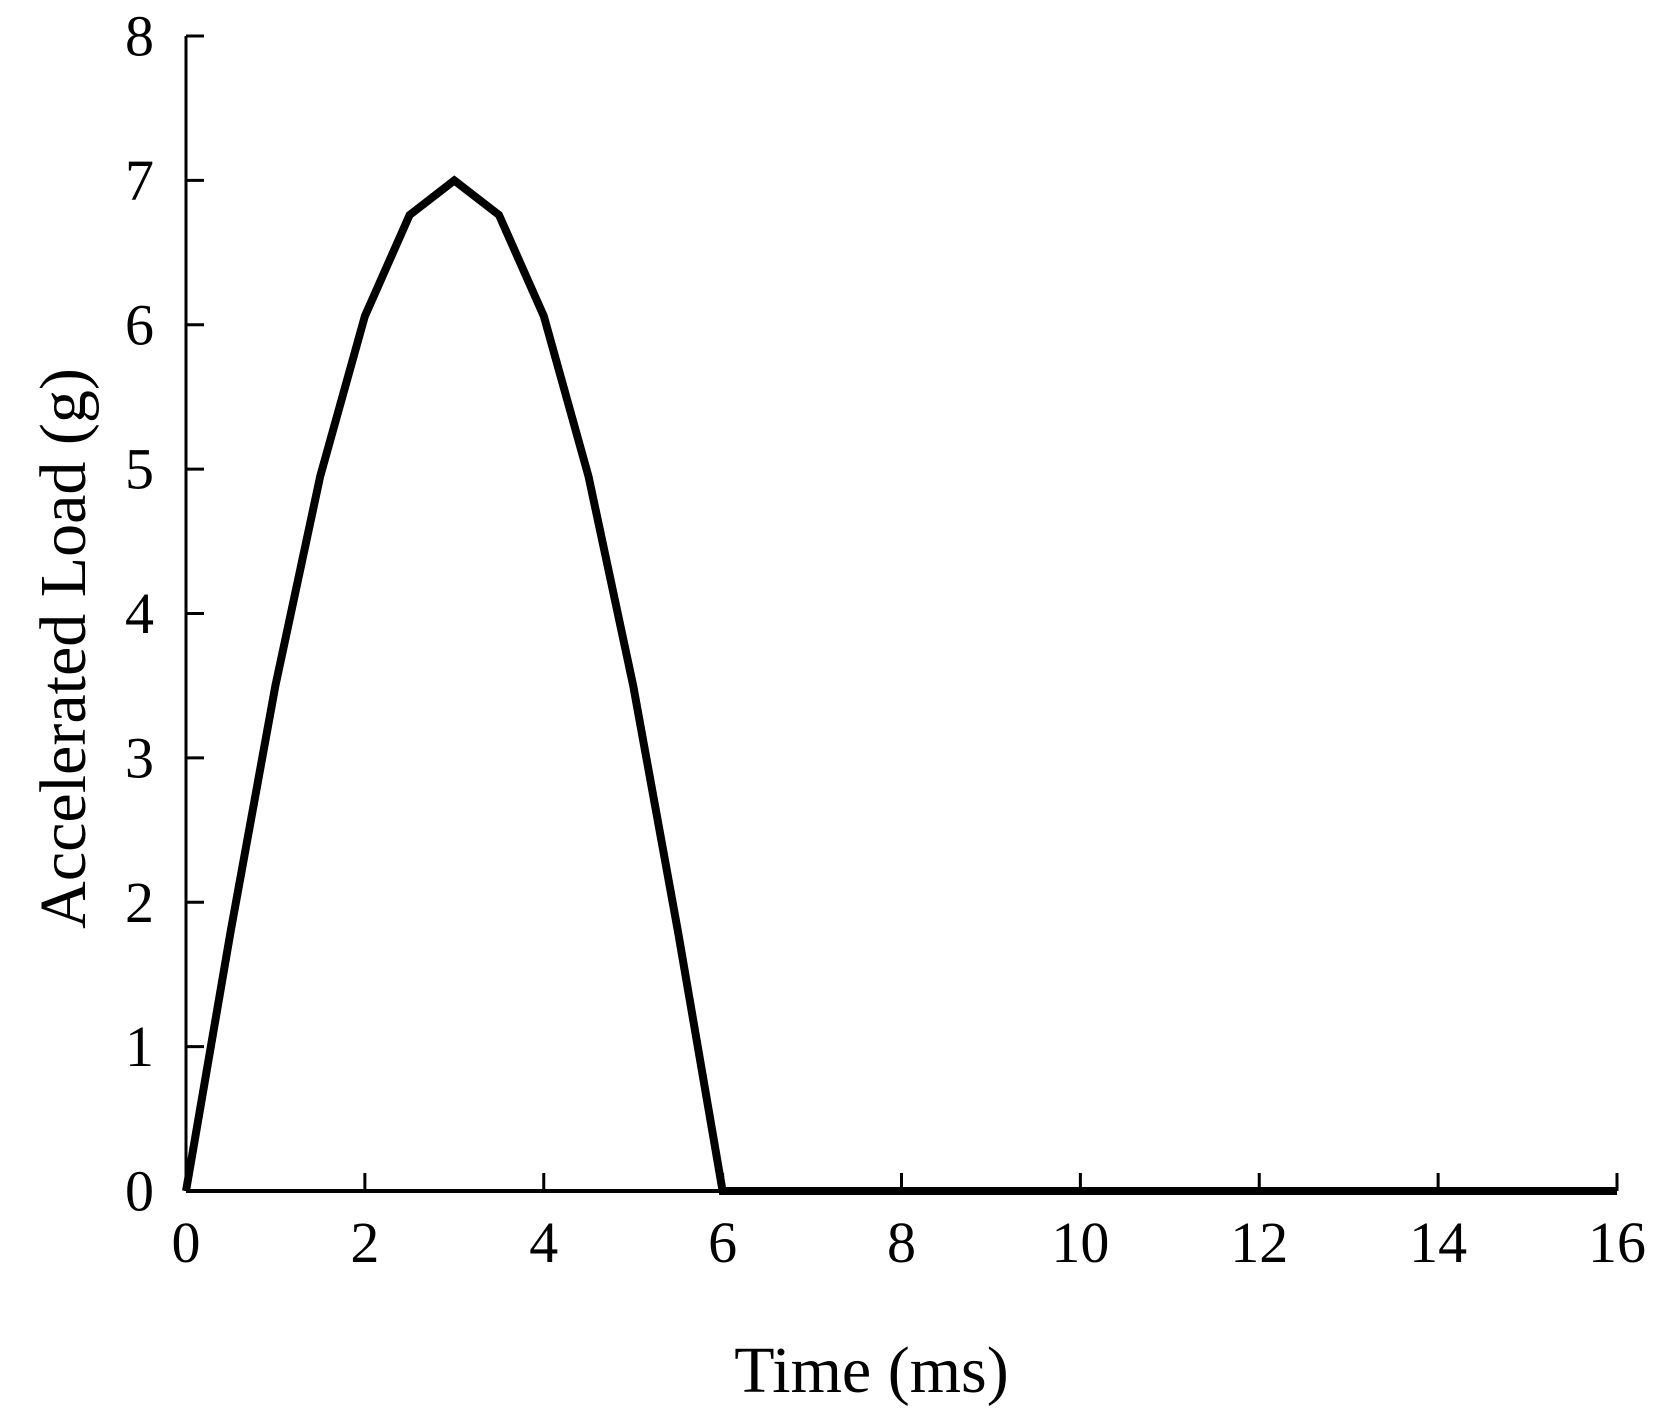  I want to click on y-tick-label: 3, so click(139, 757).